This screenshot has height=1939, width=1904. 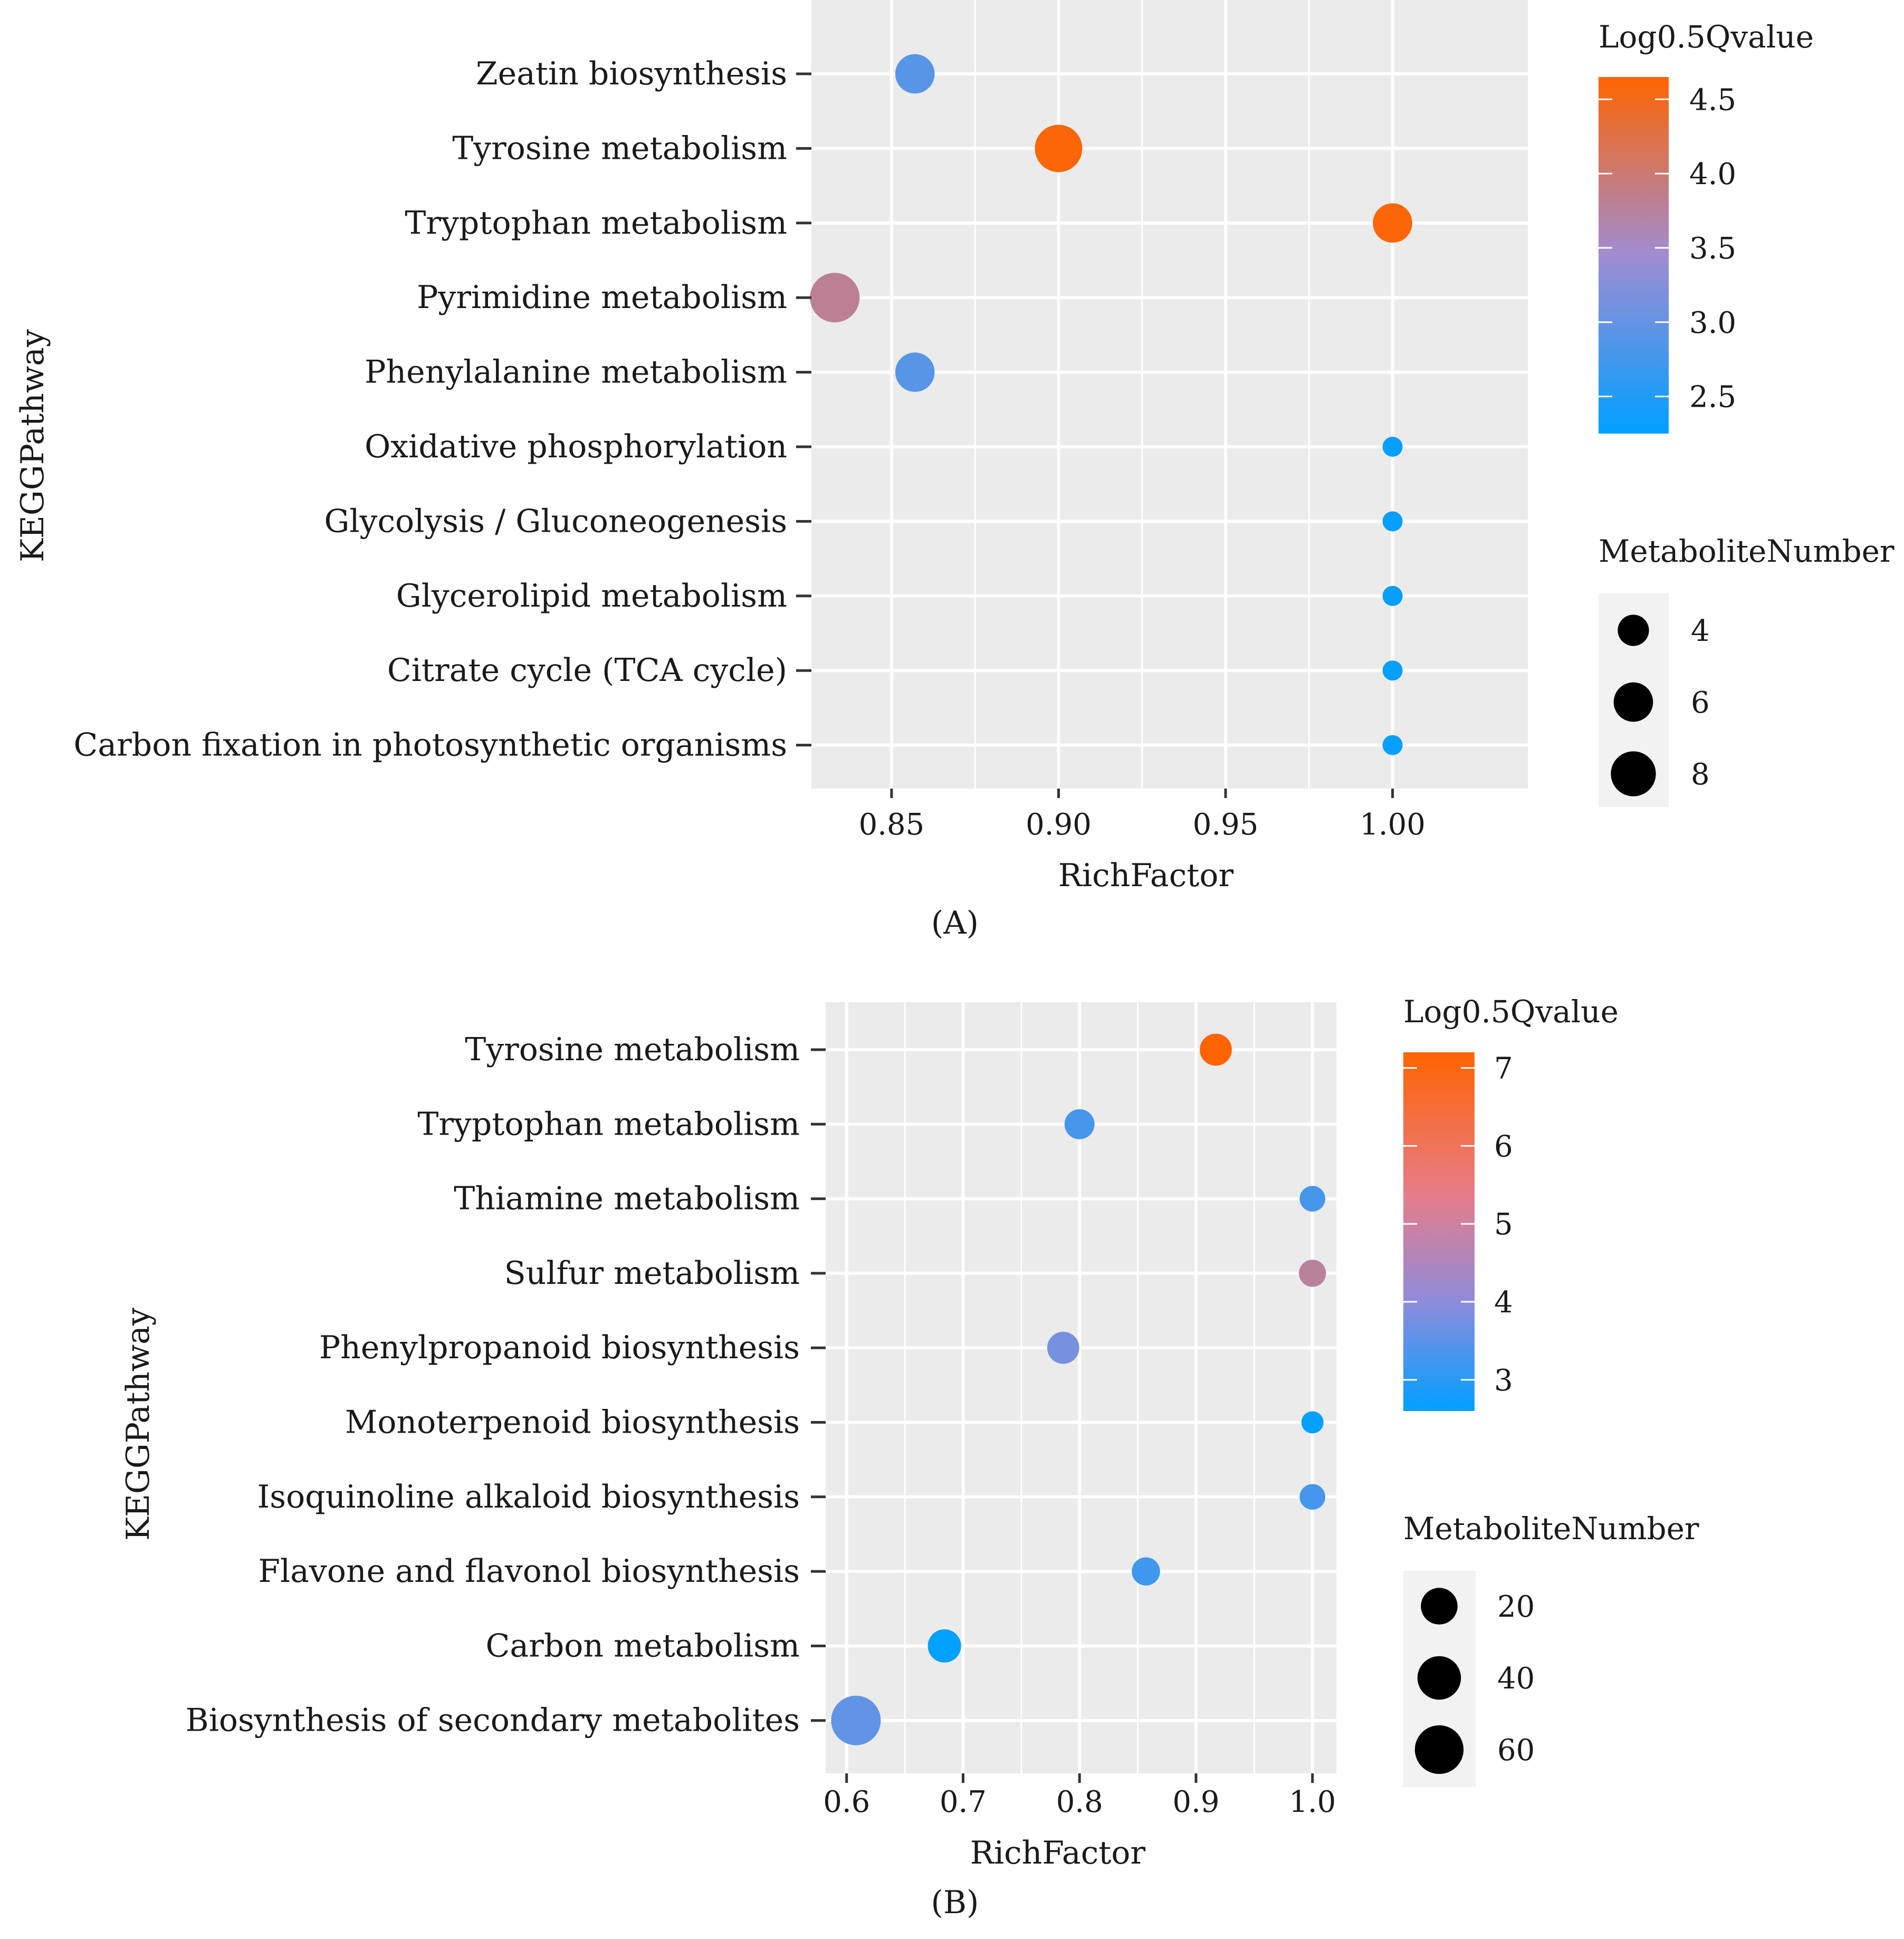 I want to click on y-tick-label: Zeatin biosynthesis, so click(x=631, y=74).